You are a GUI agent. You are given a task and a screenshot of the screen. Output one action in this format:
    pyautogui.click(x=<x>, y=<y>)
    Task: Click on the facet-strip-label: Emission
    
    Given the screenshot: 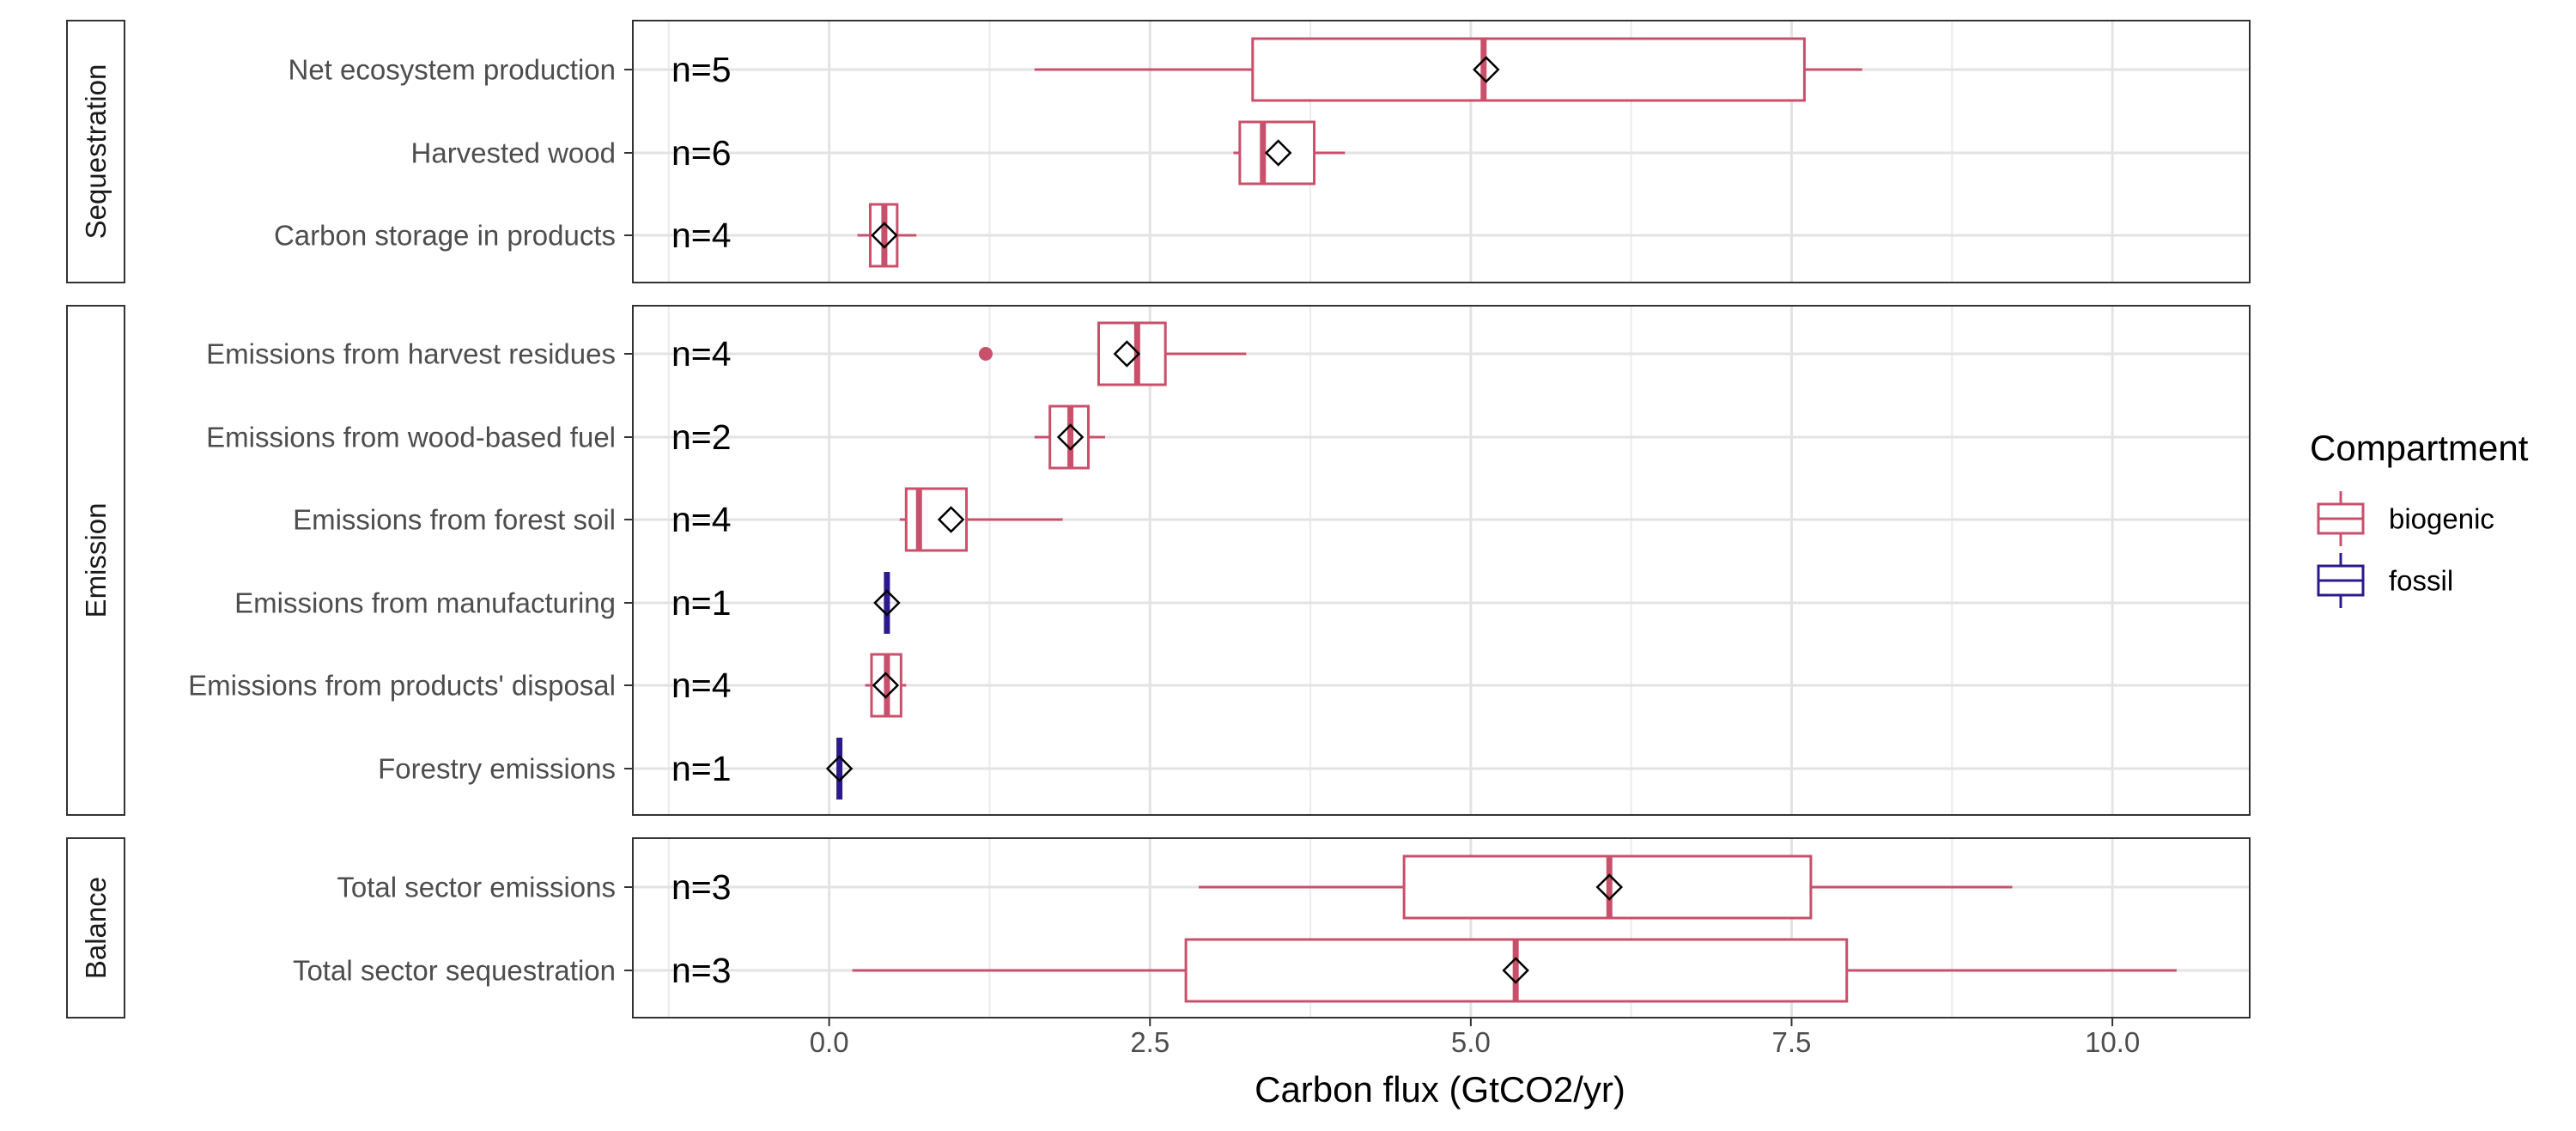 What is the action you would take?
    pyautogui.click(x=96, y=560)
    